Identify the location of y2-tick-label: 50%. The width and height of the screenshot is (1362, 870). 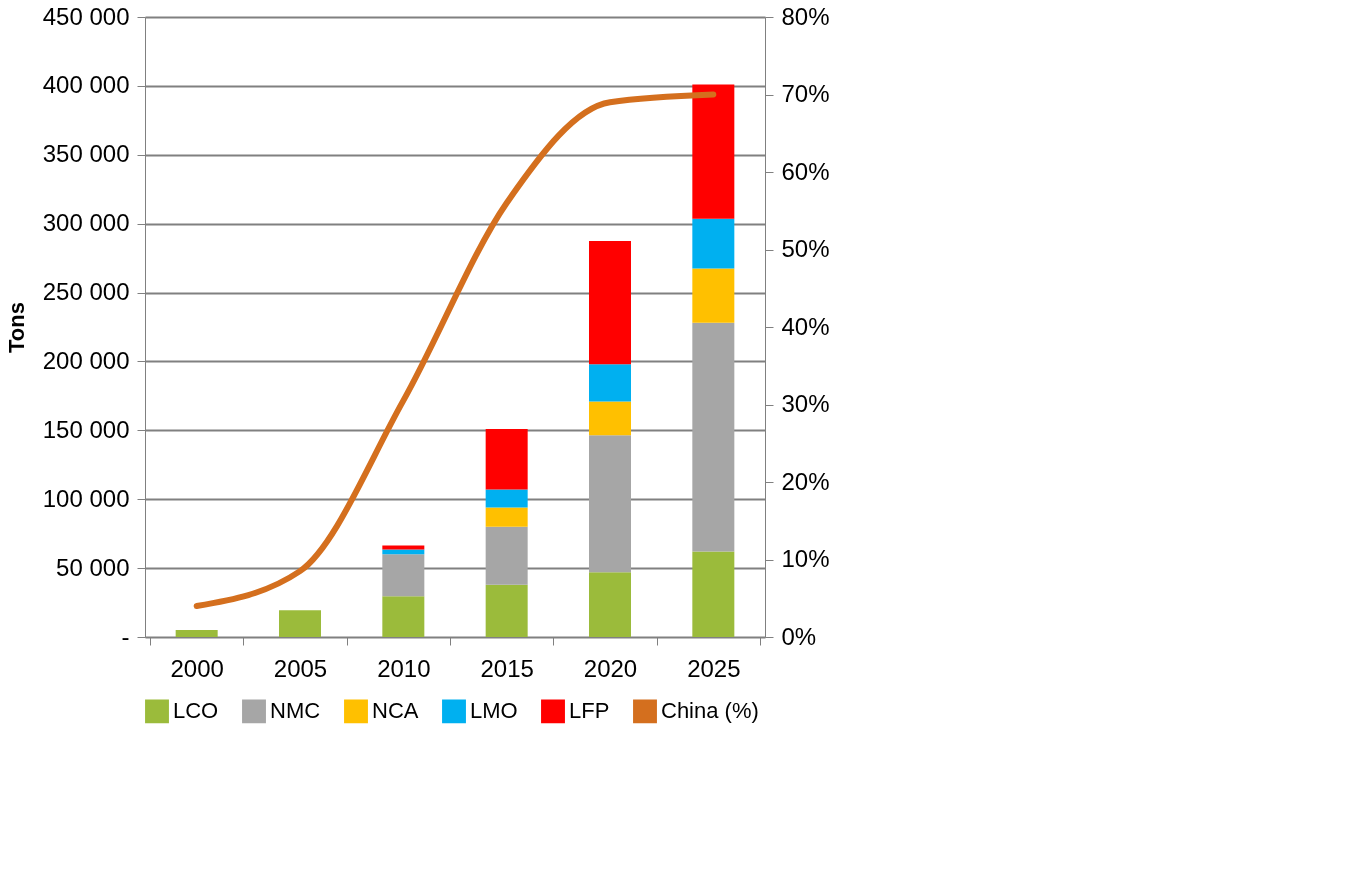
(805, 248).